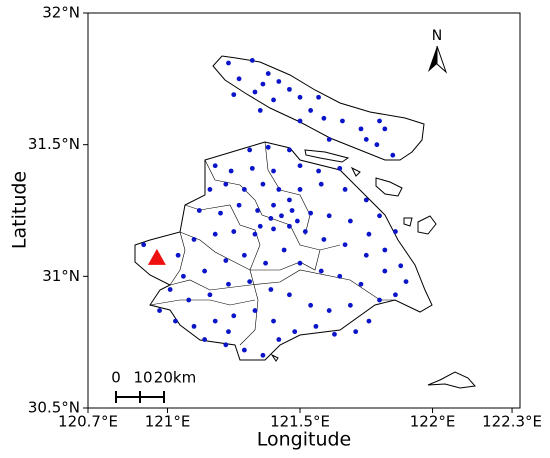  Describe the element at coordinates (61, 13) in the screenshot. I see `y-tick-label: 32°N` at that location.